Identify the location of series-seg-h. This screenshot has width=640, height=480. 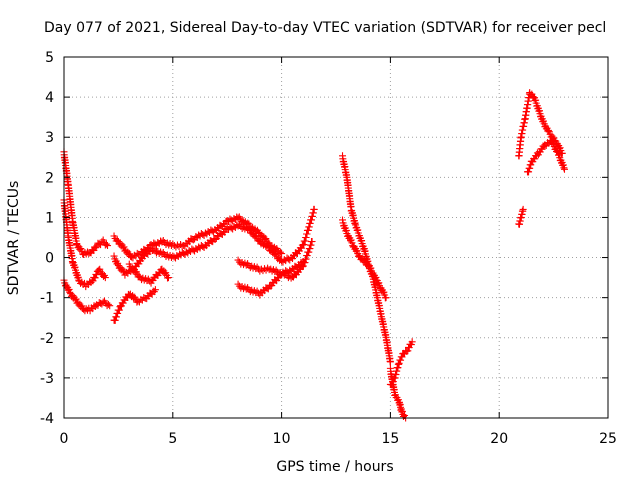
(364, 259).